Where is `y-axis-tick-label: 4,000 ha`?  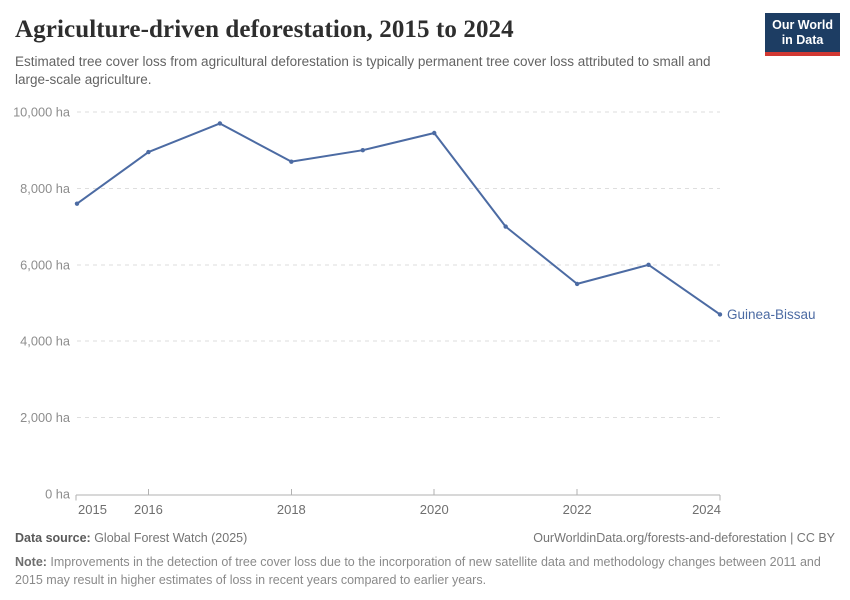 y-axis-tick-label: 4,000 ha is located at coordinates (45, 341).